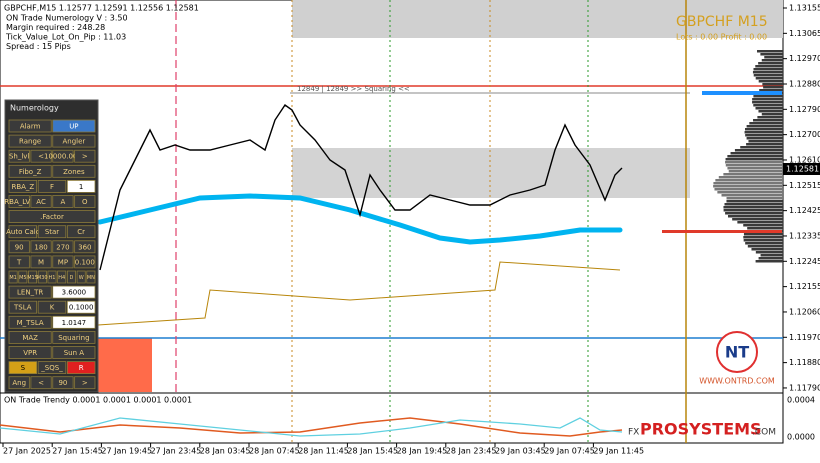 The width and height of the screenshot is (820, 463). Describe the element at coordinates (520, 451) in the screenshot. I see `time-label: 29 Jan 03:45` at that location.